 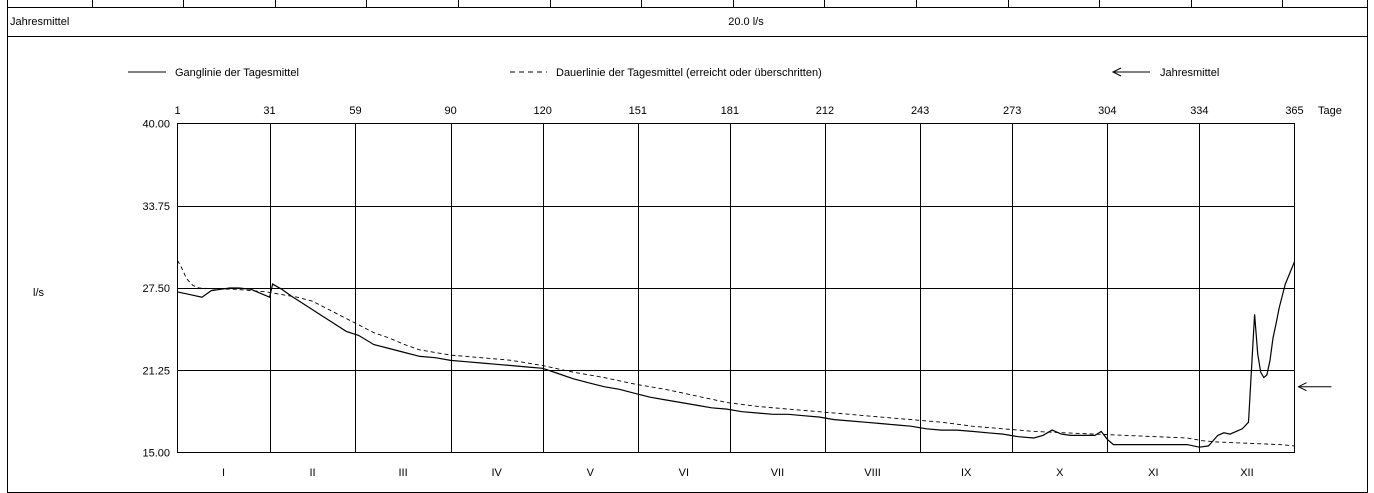 What do you see at coordinates (177, 111) in the screenshot?
I see `x-tick-label: 1` at bounding box center [177, 111].